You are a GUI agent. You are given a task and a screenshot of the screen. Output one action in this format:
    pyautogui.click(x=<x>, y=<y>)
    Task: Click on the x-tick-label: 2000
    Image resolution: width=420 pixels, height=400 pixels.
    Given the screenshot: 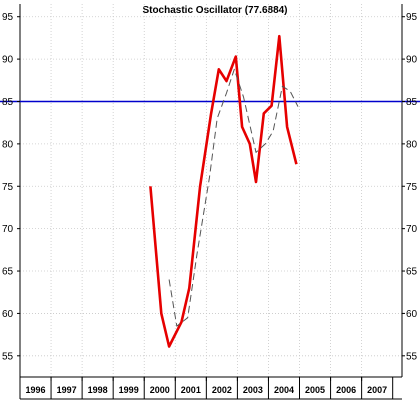 What is the action you would take?
    pyautogui.click(x=160, y=390)
    